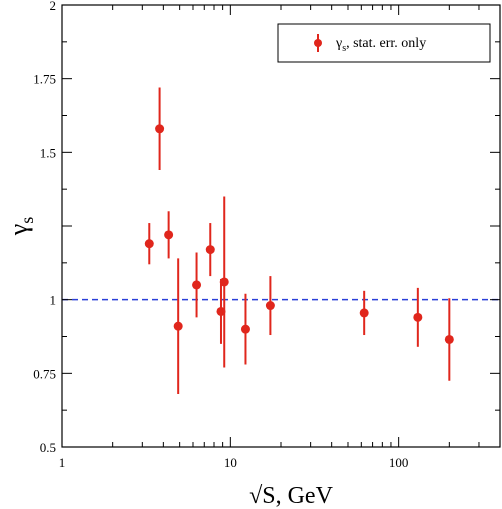 Image resolution: width=502 pixels, height=509 pixels. What do you see at coordinates (18, 230) in the screenshot?
I see `y-axis-title-main: γ` at bounding box center [18, 230].